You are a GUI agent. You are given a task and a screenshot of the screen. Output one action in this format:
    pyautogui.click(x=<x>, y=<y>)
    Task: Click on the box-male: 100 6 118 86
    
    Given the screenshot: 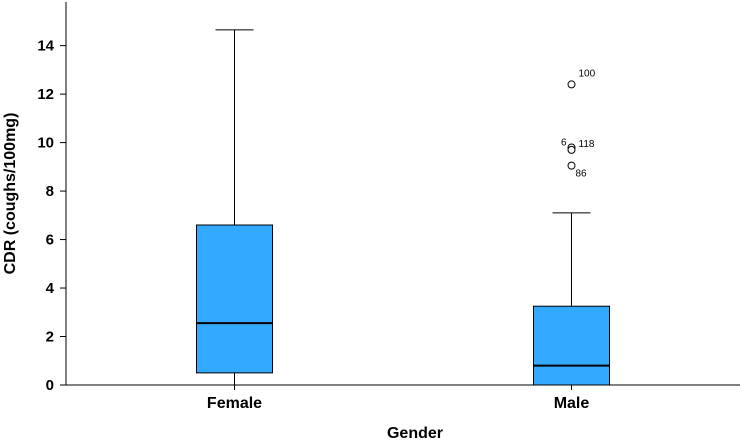 What is the action you would take?
    pyautogui.click(x=571, y=227)
    